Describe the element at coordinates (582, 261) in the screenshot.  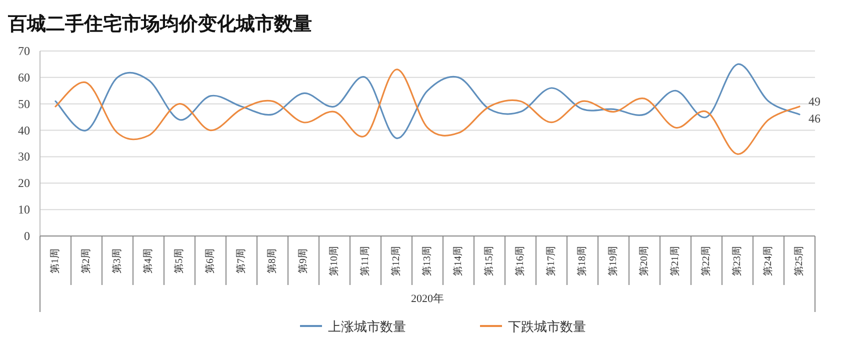
I see `x-tick-label: 第18周` at that location.